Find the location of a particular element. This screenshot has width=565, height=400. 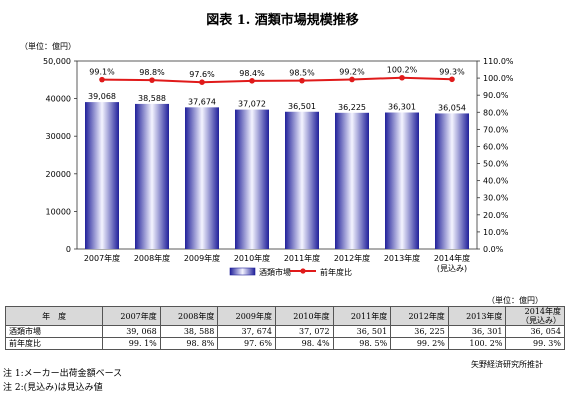

table-cell: 37, 072 is located at coordinates (304, 331).